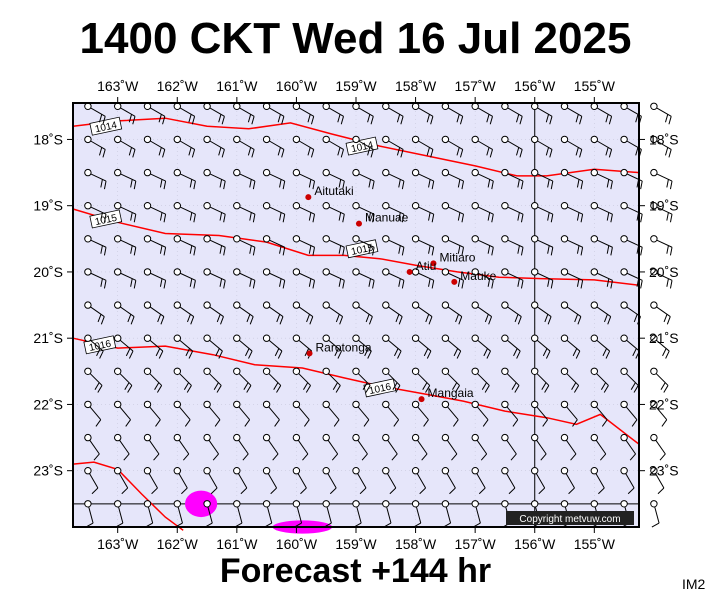 This screenshot has width=711, height=600. Describe the element at coordinates (309, 353) in the screenshot. I see `town-dot` at that location.